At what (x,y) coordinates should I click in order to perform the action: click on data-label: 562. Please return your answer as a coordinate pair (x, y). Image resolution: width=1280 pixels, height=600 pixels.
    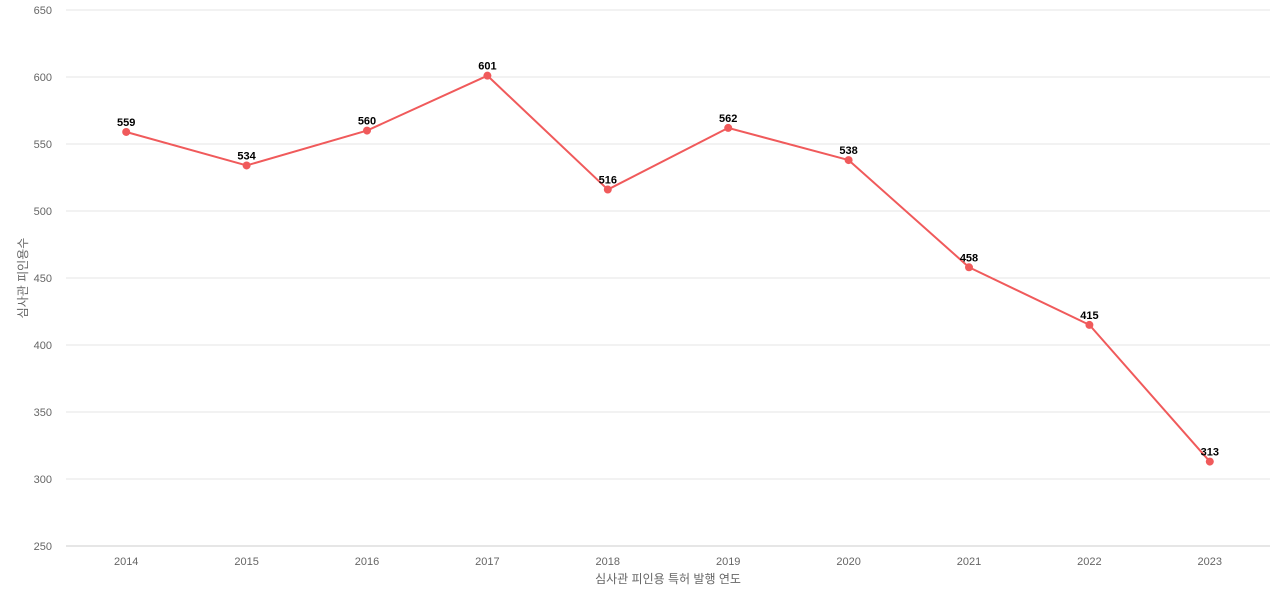
    Looking at the image, I should click on (728, 119).